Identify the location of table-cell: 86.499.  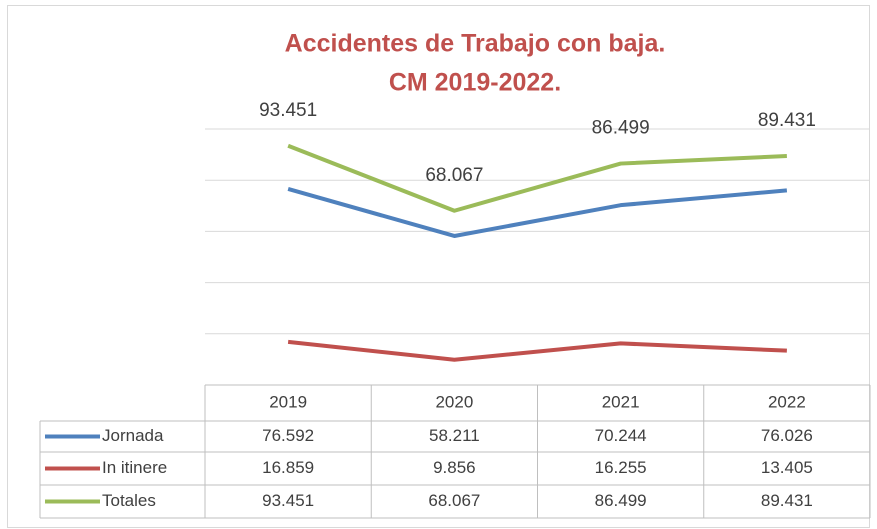
(621, 500).